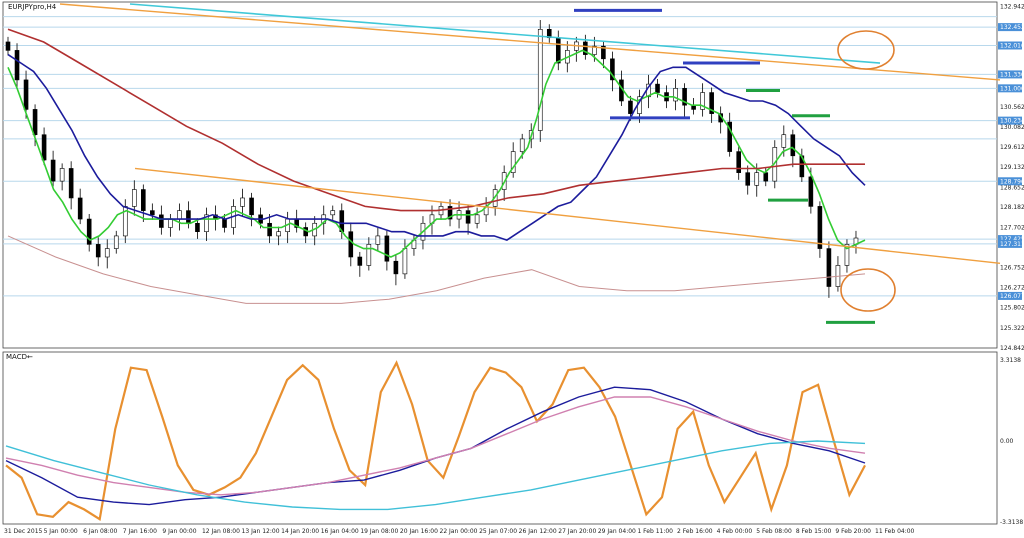 Image resolution: width=1024 pixels, height=538 pixels. Describe the element at coordinates (1010, 360) in the screenshot. I see `macd-tick-label: 3.3138` at that location.